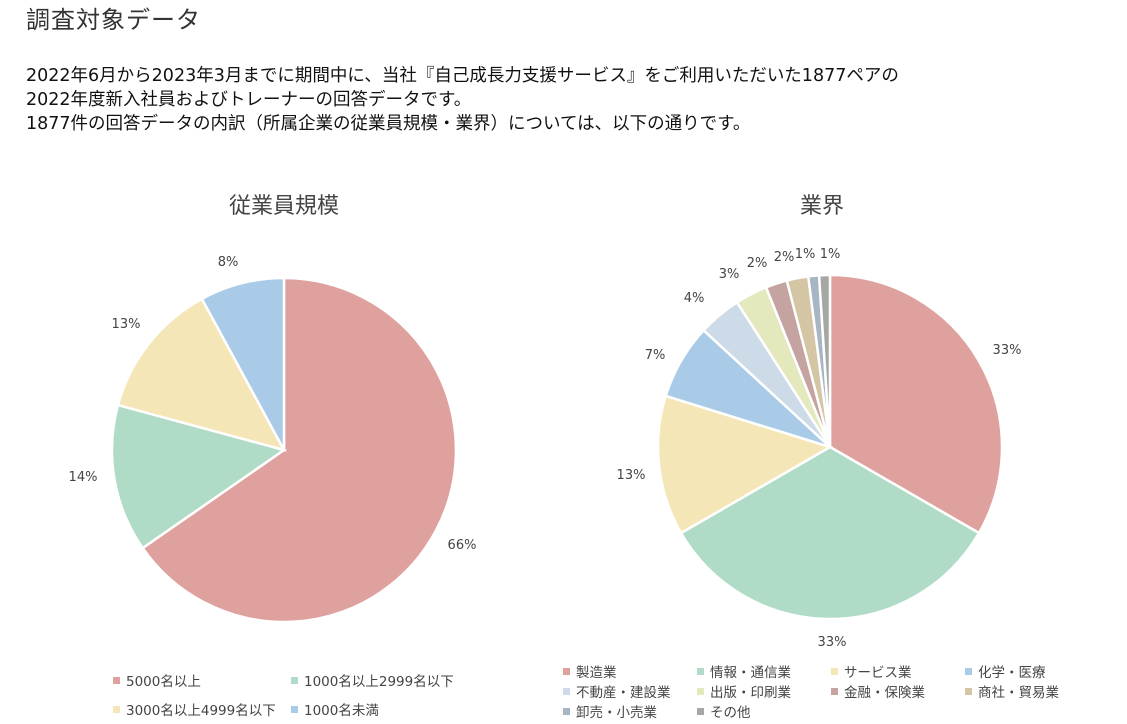 Image resolution: width=1127 pixels, height=724 pixels. I want to click on legend-item: 1000名以上2999名以下, so click(372, 680).